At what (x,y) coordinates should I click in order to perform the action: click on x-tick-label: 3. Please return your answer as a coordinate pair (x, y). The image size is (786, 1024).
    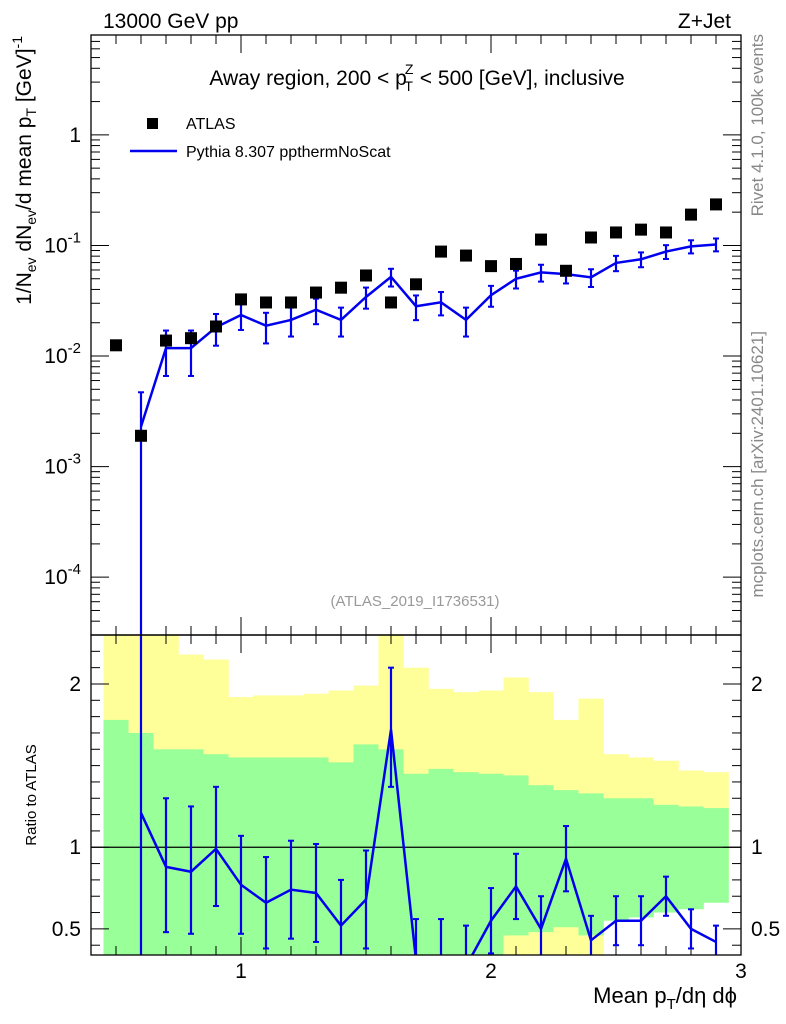
    Looking at the image, I should click on (741, 971).